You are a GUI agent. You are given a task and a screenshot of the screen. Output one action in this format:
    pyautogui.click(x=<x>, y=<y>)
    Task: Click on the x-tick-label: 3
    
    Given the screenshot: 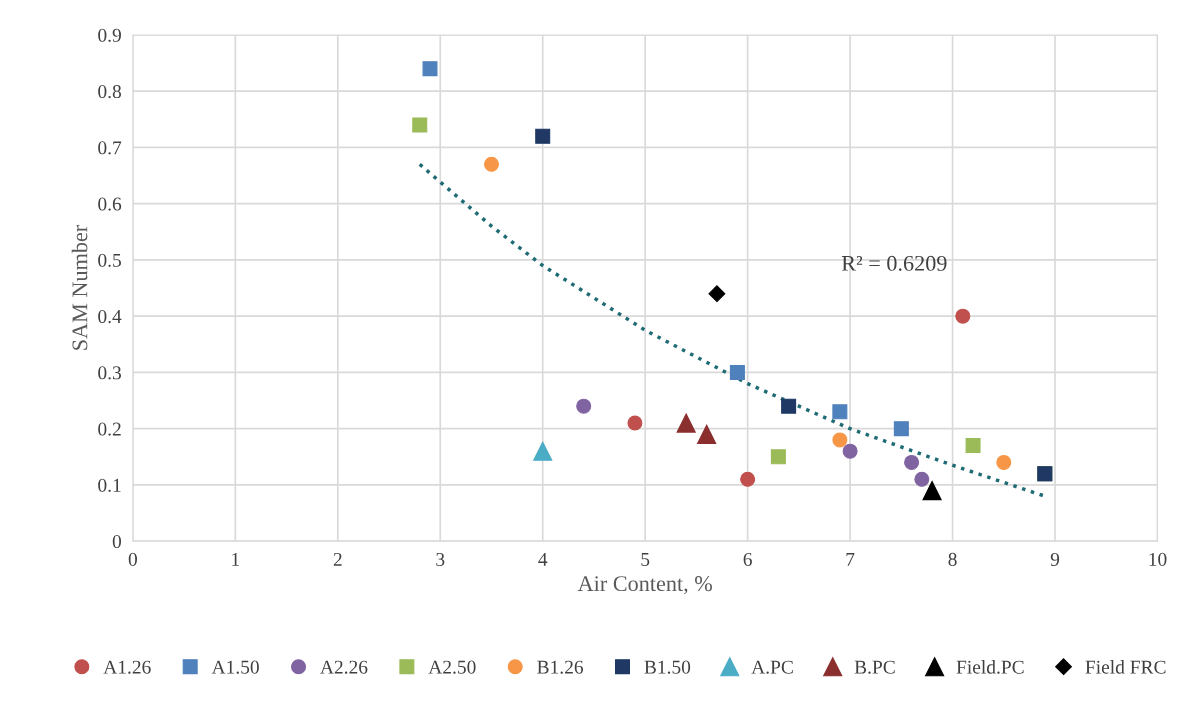 What is the action you would take?
    pyautogui.click(x=440, y=559)
    